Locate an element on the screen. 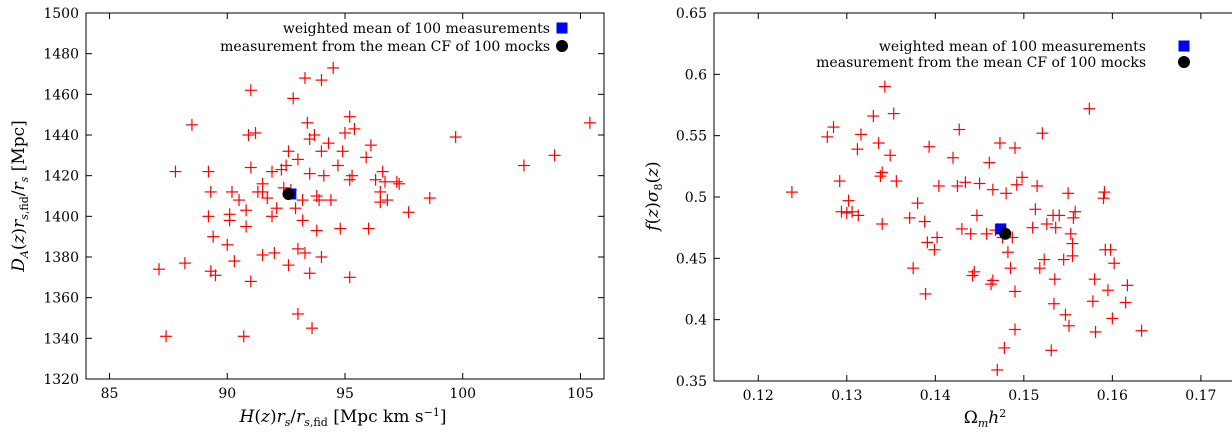 The image size is (1232, 432). y-tick-label: 1440 is located at coordinates (61, 136).